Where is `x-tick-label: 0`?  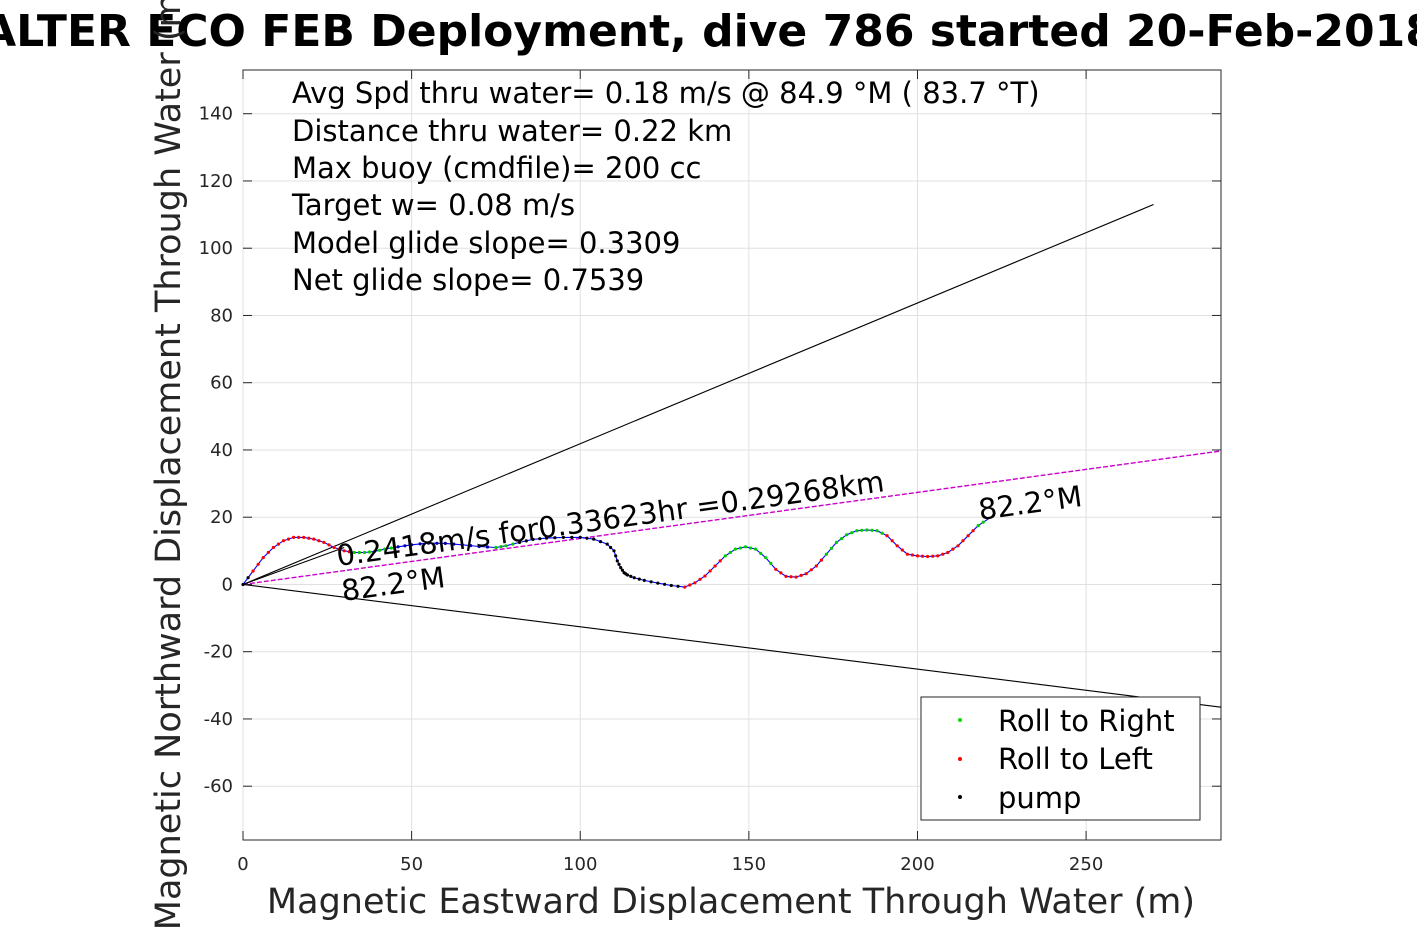
x-tick-label: 0 is located at coordinates (242, 864).